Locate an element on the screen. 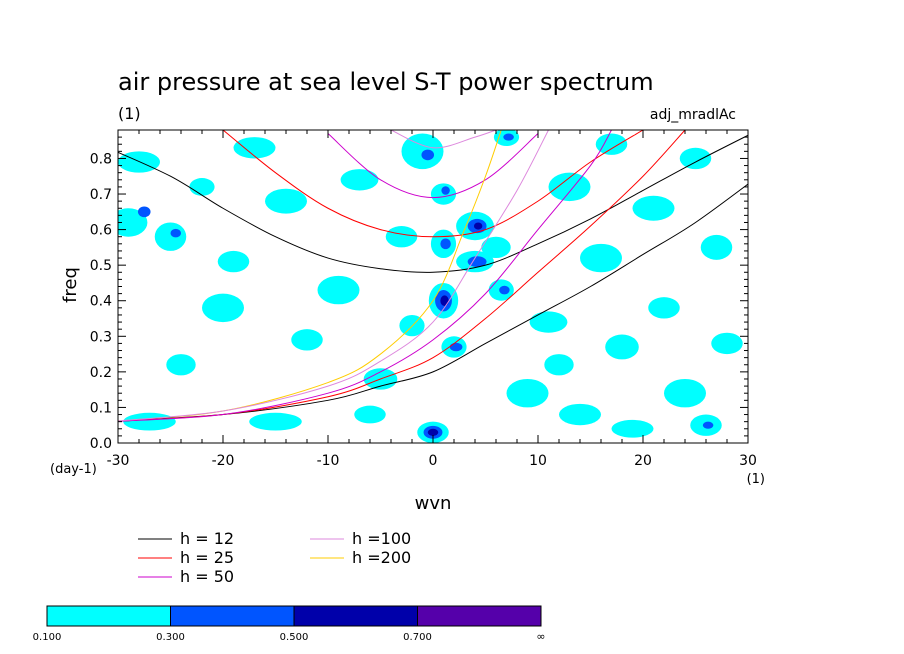 This screenshot has width=904, height=654. legend-label: h =100 is located at coordinates (381, 538).